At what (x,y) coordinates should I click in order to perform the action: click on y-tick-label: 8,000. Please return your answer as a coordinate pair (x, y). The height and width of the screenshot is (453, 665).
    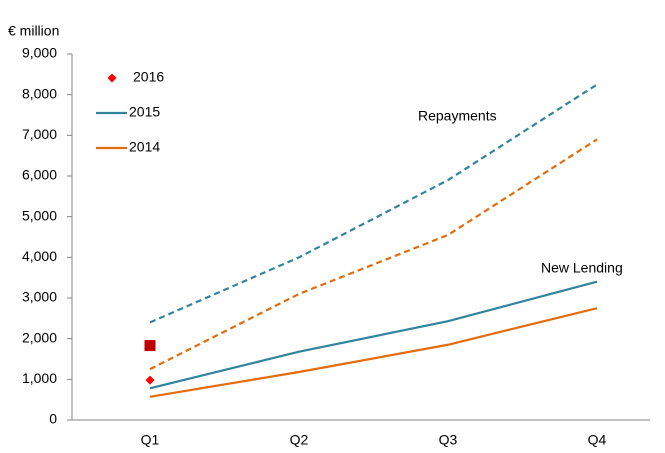
    Looking at the image, I should click on (39, 93).